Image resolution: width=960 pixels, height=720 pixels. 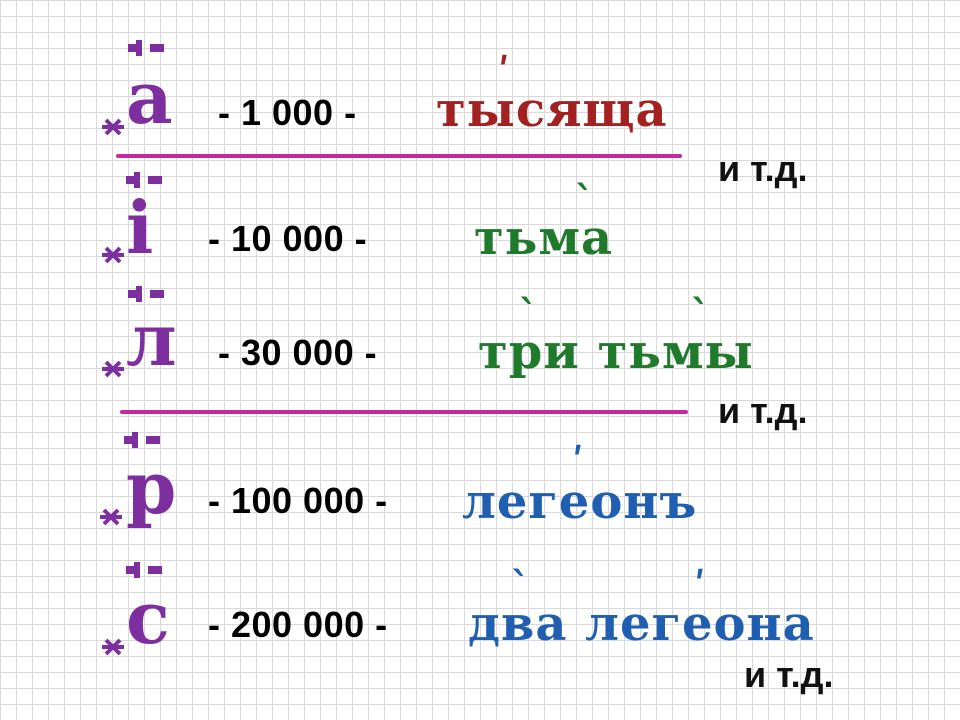 What do you see at coordinates (151, 487) in the screenshot?
I see `numeral-letter: р` at bounding box center [151, 487].